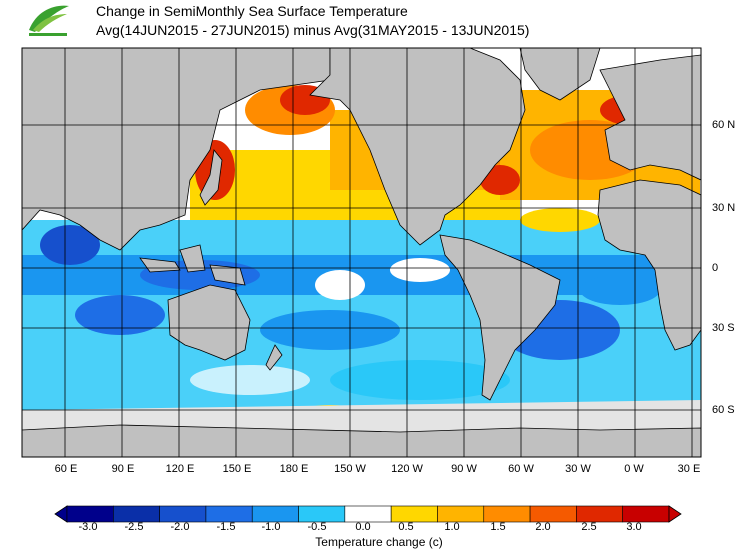 Image resolution: width=755 pixels, height=560 pixels. Describe the element at coordinates (123, 469) in the screenshot. I see `lon-label: 90 E` at that location.